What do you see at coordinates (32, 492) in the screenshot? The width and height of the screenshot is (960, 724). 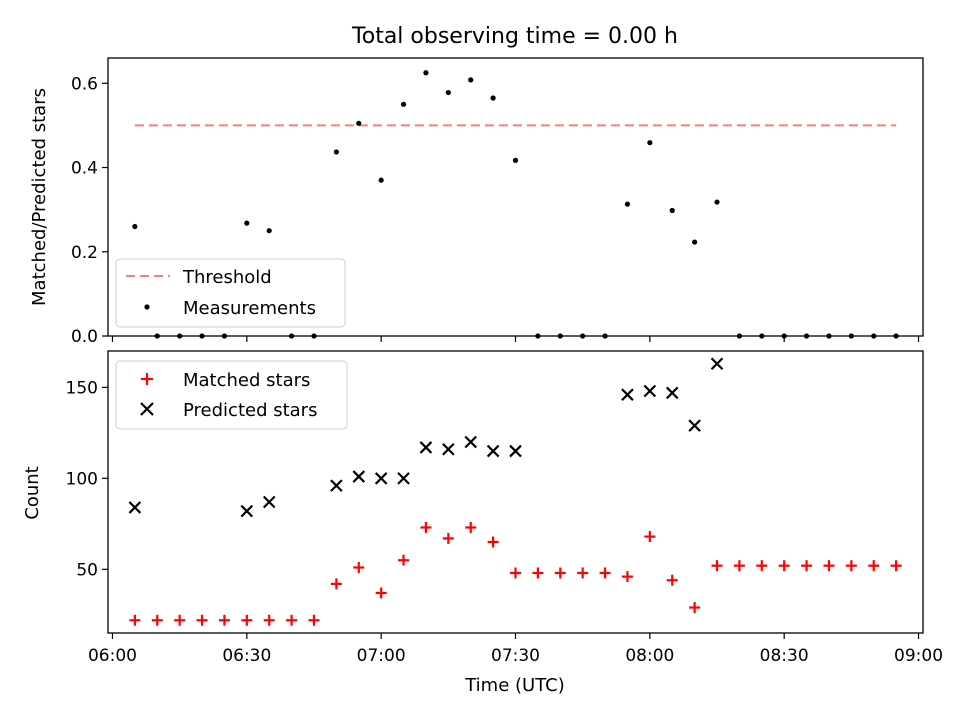 I see `bottom-y-axis-label: Count` at bounding box center [32, 492].